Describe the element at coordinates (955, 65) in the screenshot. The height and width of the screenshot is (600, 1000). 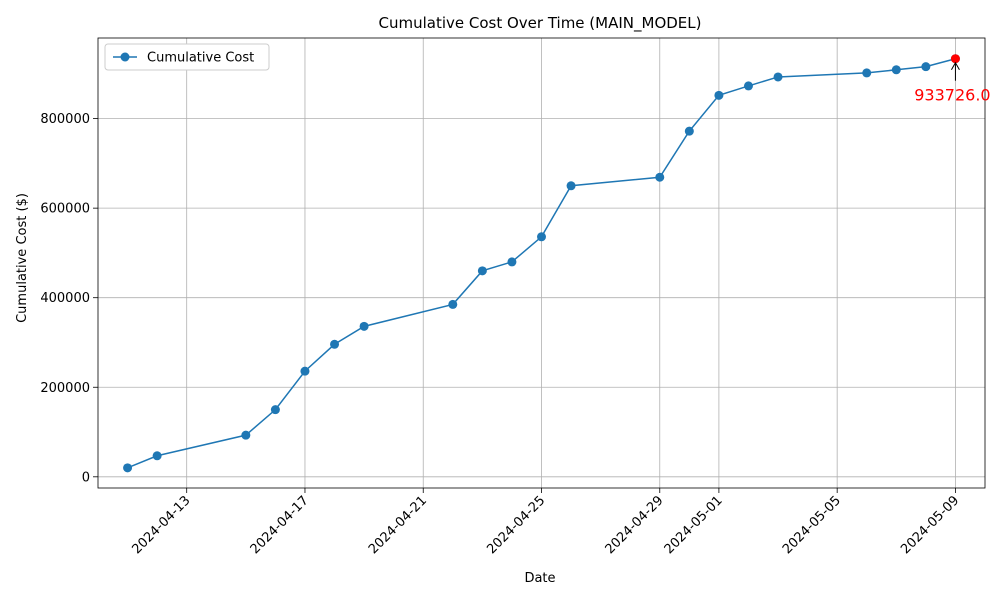
I see `annotation-arrow-head` at that location.